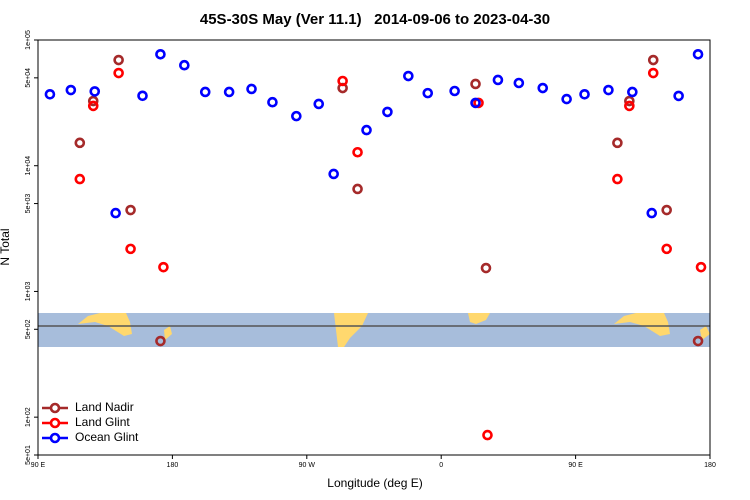 This screenshot has width=750, height=500. What do you see at coordinates (307, 465) in the screenshot?
I see `x-tick-label: 90 W` at bounding box center [307, 465].